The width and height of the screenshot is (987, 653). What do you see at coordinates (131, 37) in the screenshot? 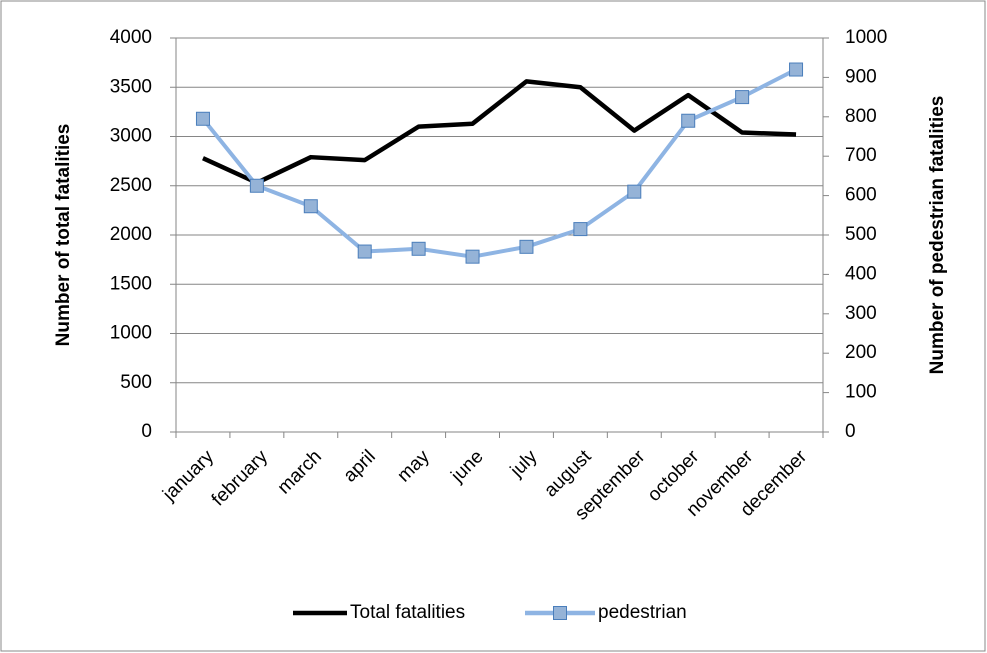
I see `y-tick-label: 4000` at bounding box center [131, 37].